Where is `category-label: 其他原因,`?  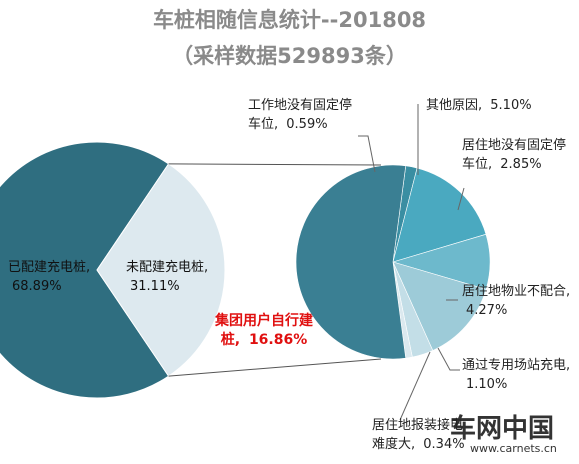
category-label: 其他原因, is located at coordinates (454, 105).